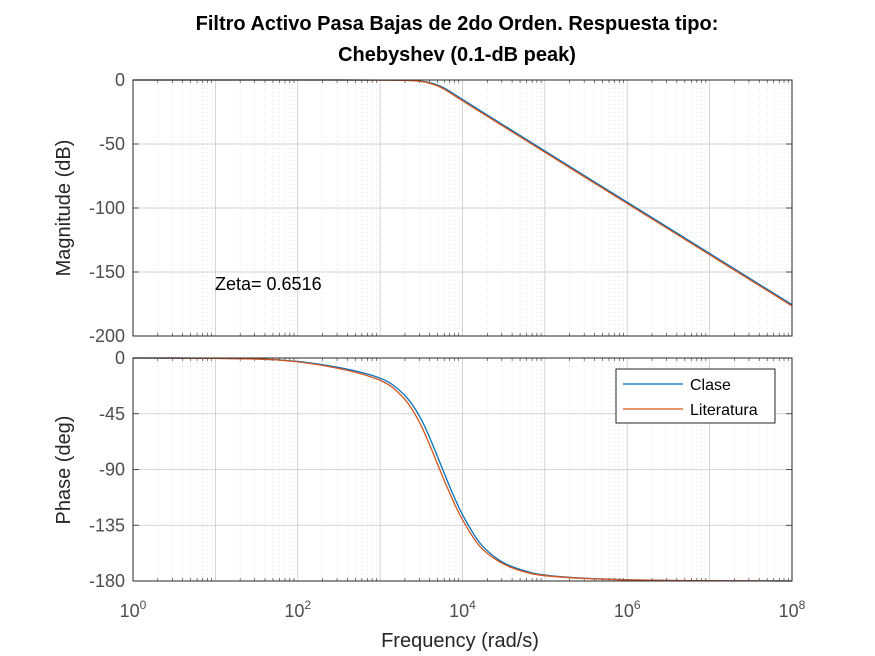 The image size is (875, 656). What do you see at coordinates (792, 609) in the screenshot?
I see `x-tick-label: 10⁸` at bounding box center [792, 609].